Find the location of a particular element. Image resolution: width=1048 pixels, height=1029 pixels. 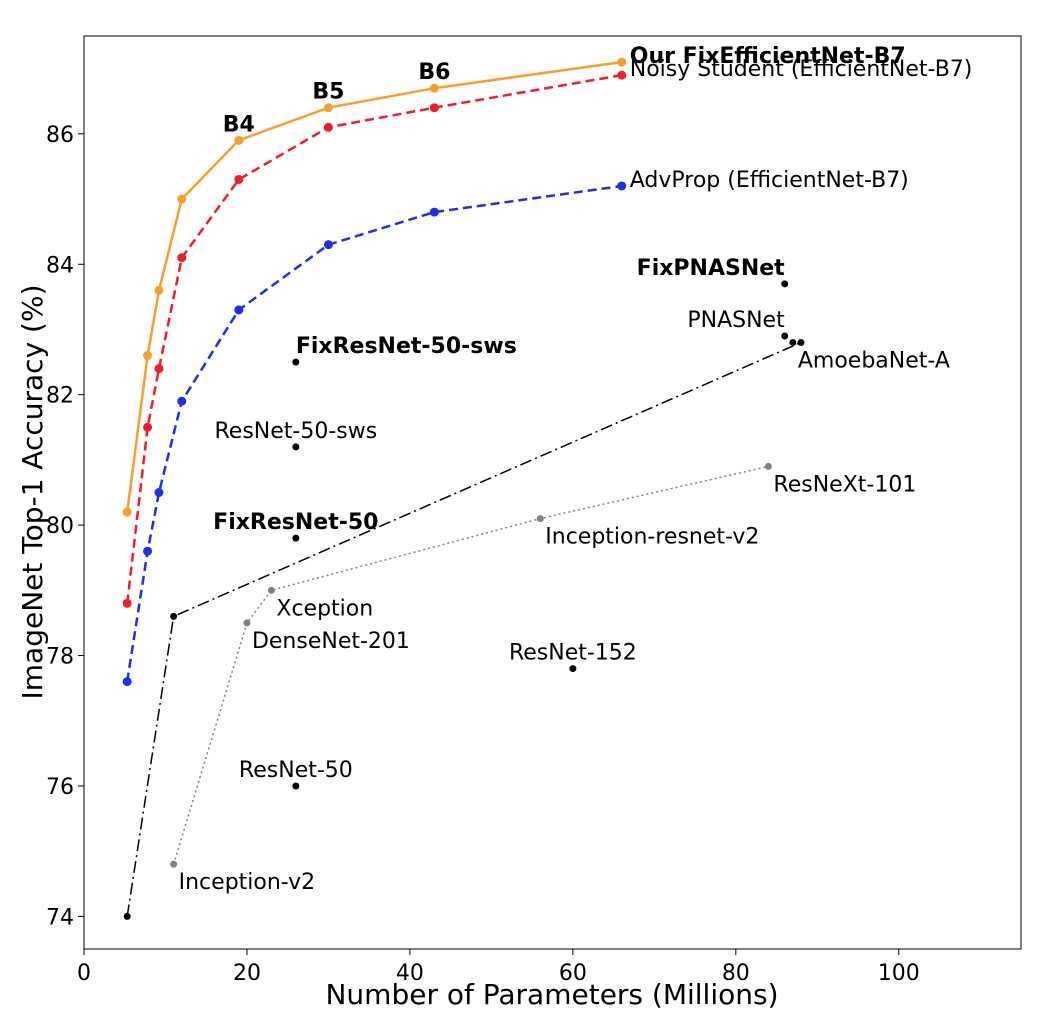

point-amoebanet-a is located at coordinates (793, 343).